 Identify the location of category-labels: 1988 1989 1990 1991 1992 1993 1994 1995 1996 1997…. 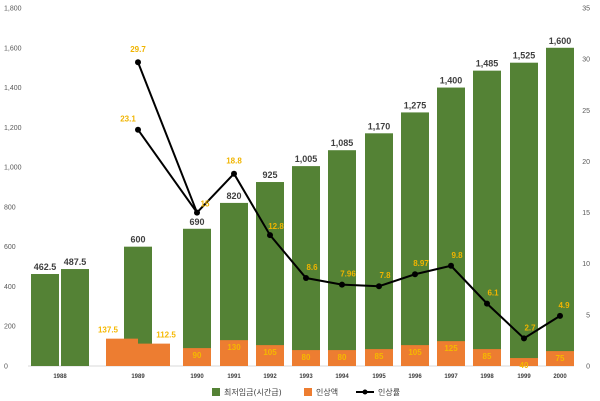
(310, 377).